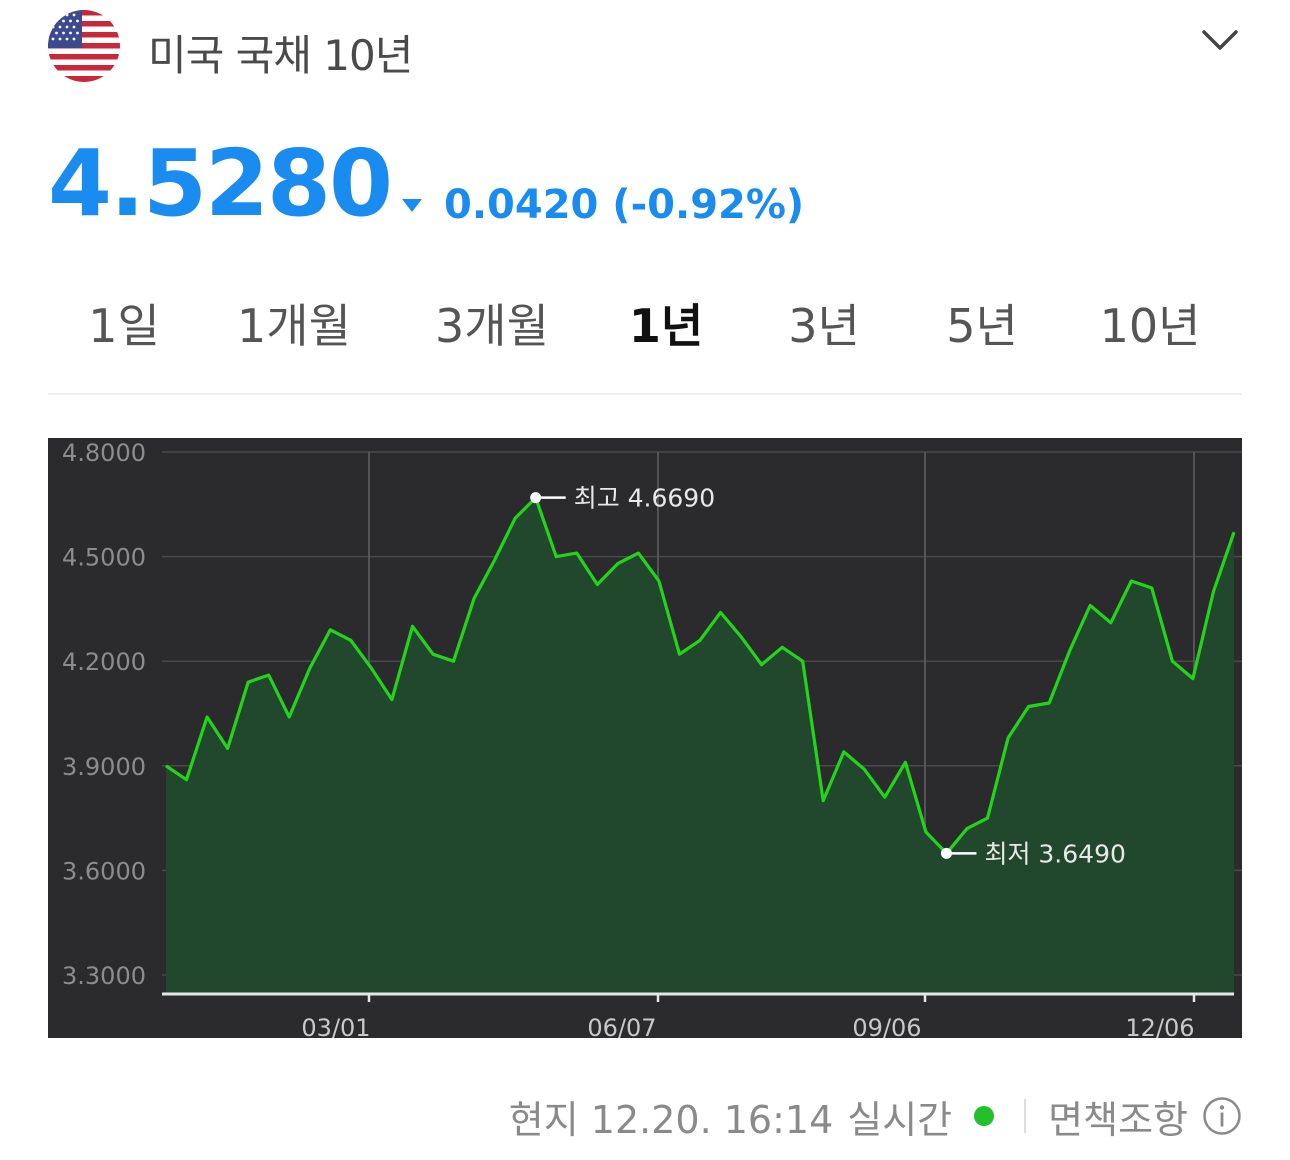  Describe the element at coordinates (1118, 1119) in the screenshot. I see `disclaimer-link: 면책조항` at that location.